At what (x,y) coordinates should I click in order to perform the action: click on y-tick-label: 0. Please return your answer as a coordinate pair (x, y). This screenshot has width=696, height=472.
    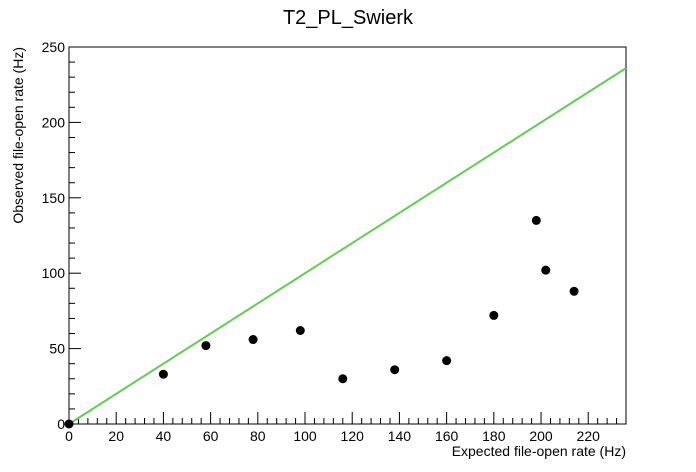
    Looking at the image, I should click on (61, 424).